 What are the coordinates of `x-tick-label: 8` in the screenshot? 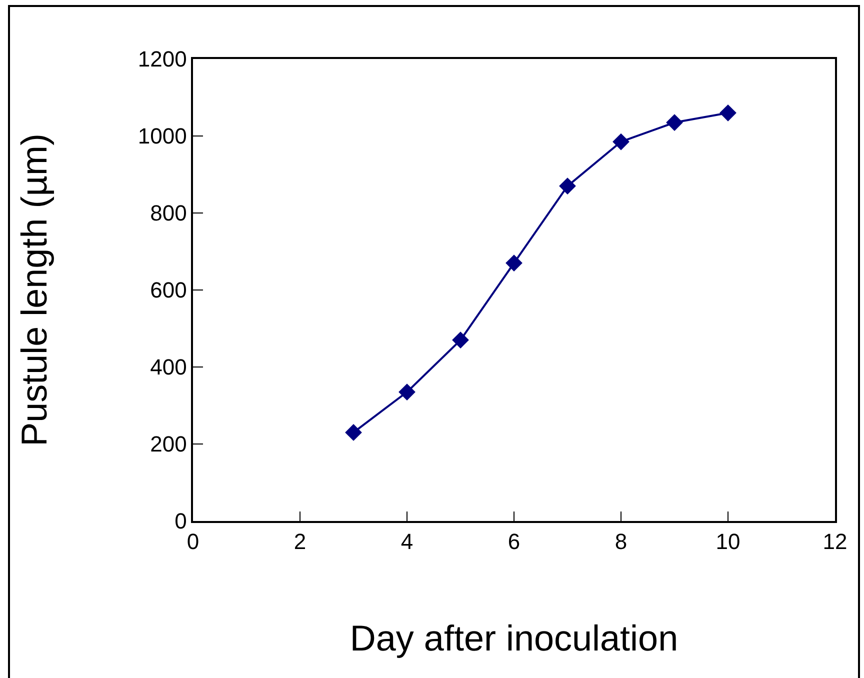 It's located at (621, 541).